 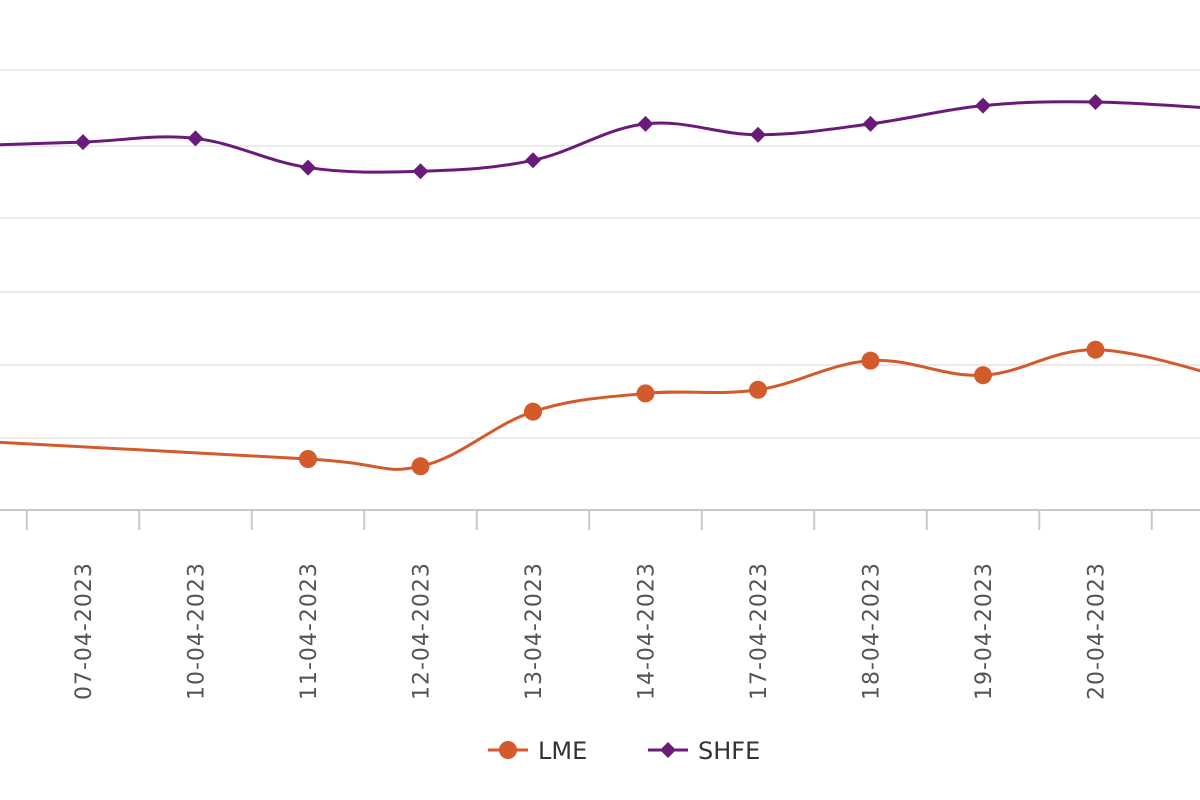 What do you see at coordinates (647, 631) in the screenshot?
I see `x-tick-label: 14-04-2023` at bounding box center [647, 631].